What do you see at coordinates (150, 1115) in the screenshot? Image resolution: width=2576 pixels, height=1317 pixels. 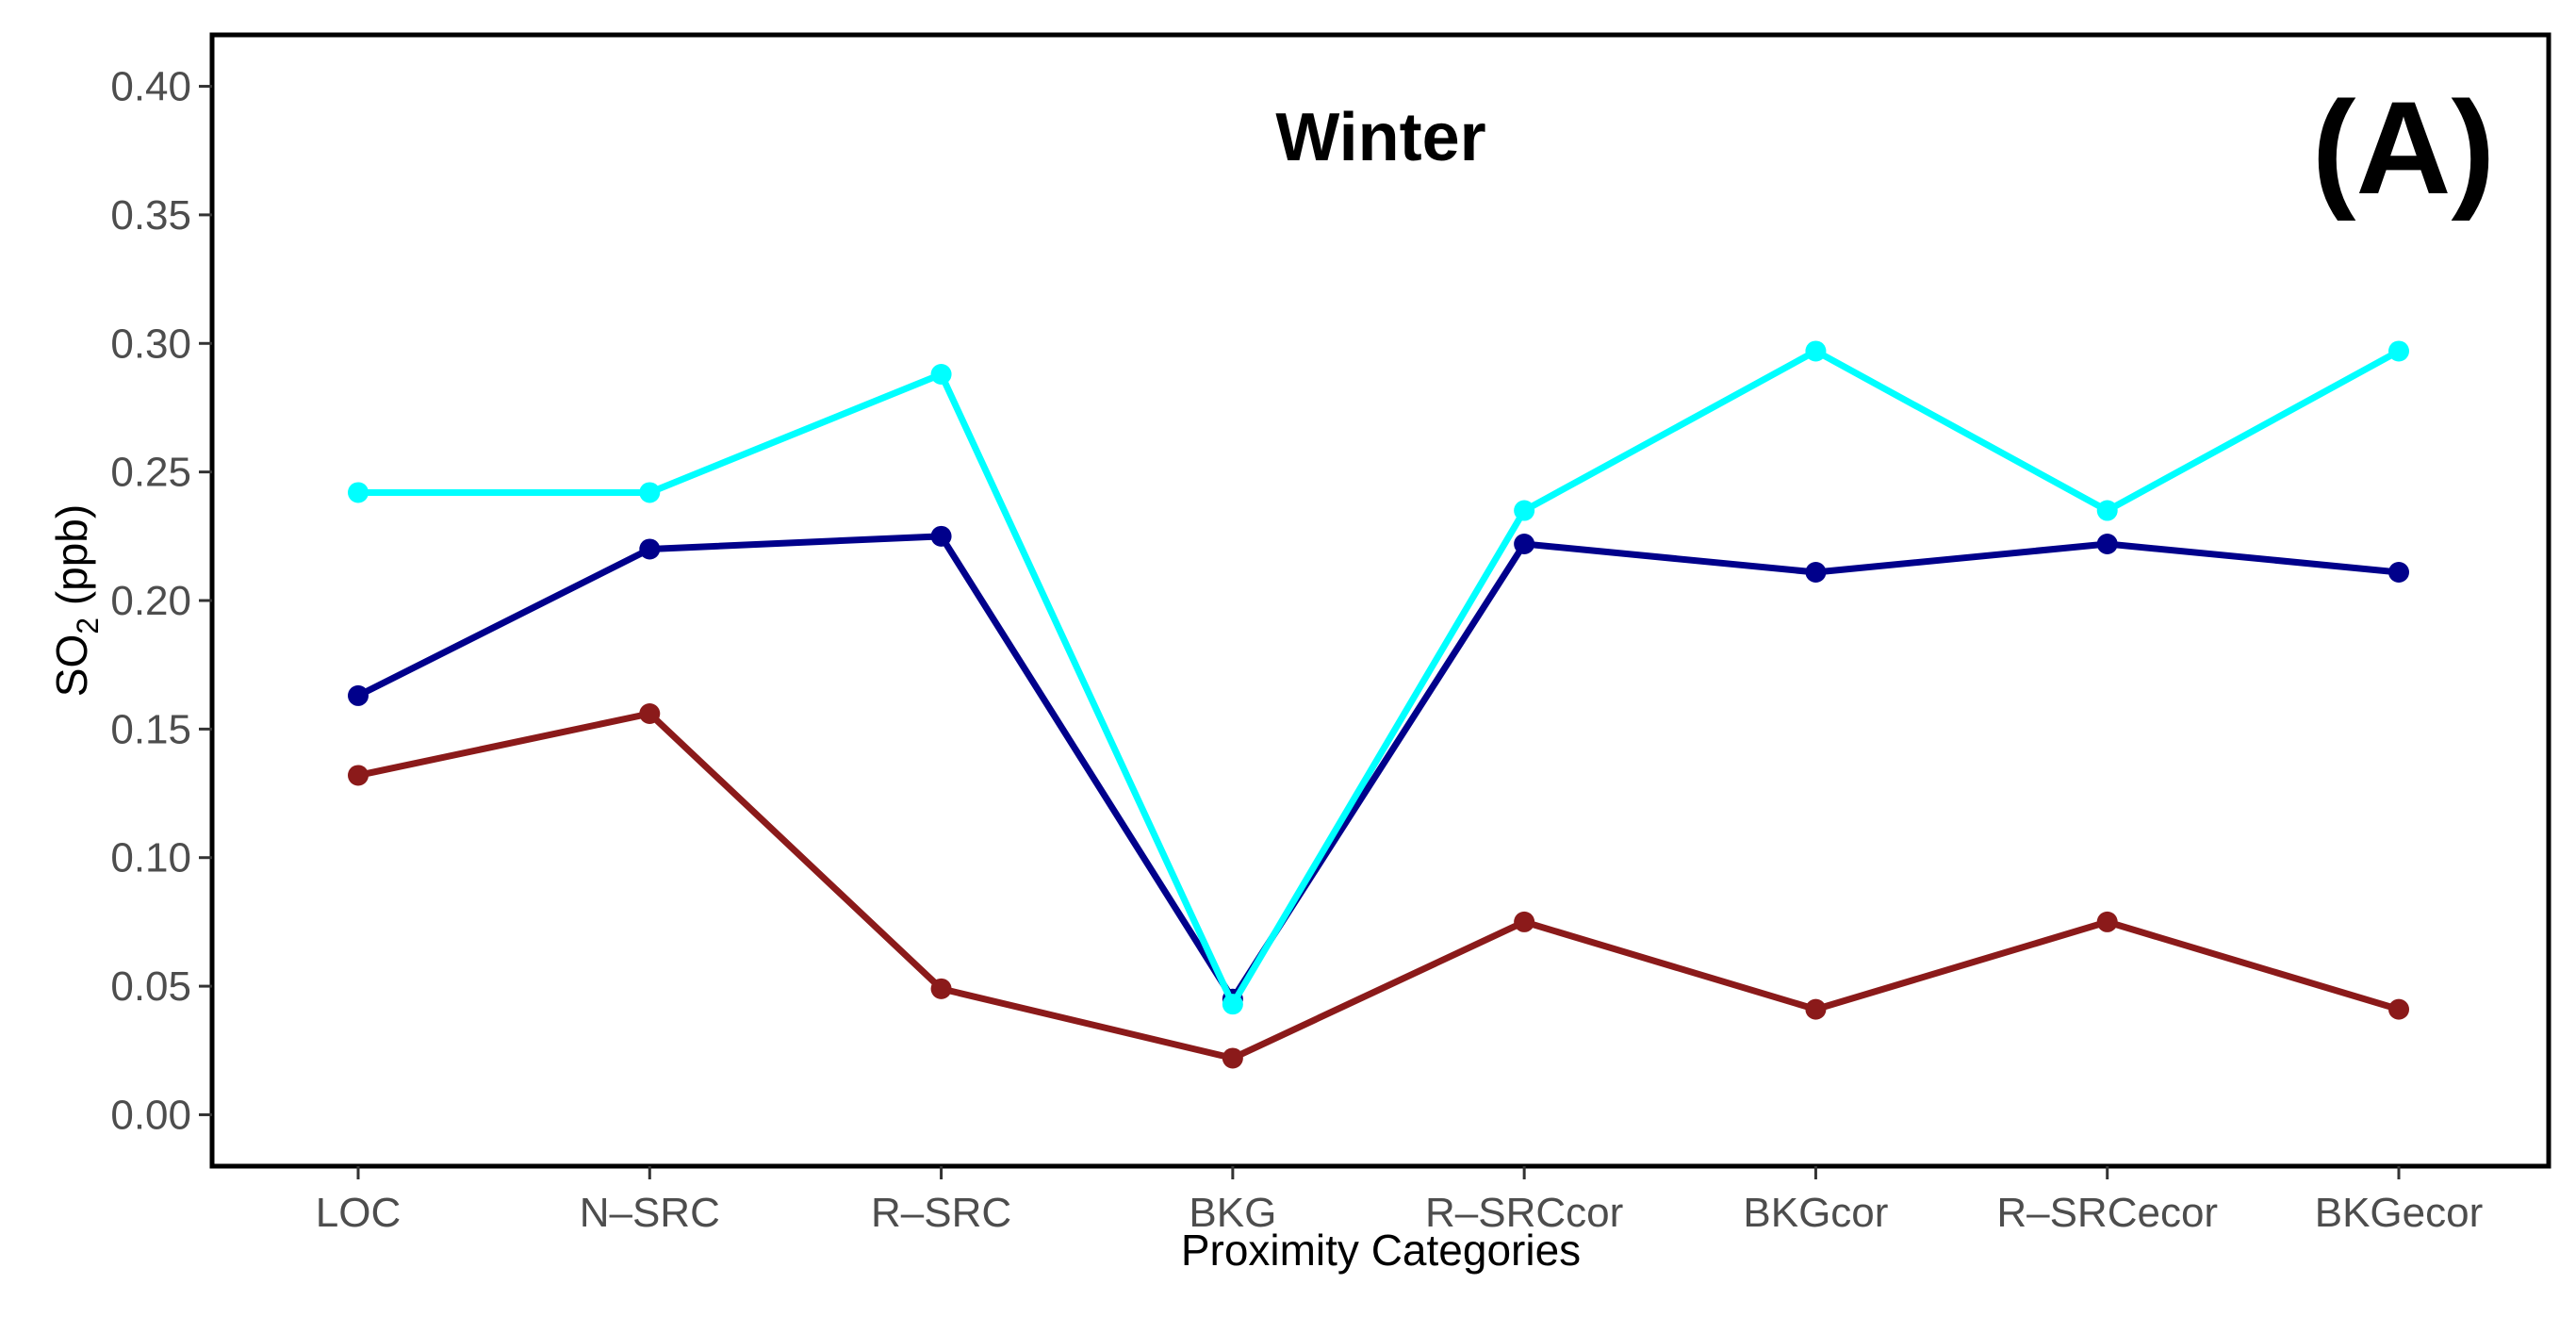 I see `y-tick-label: 0.00` at bounding box center [150, 1115].